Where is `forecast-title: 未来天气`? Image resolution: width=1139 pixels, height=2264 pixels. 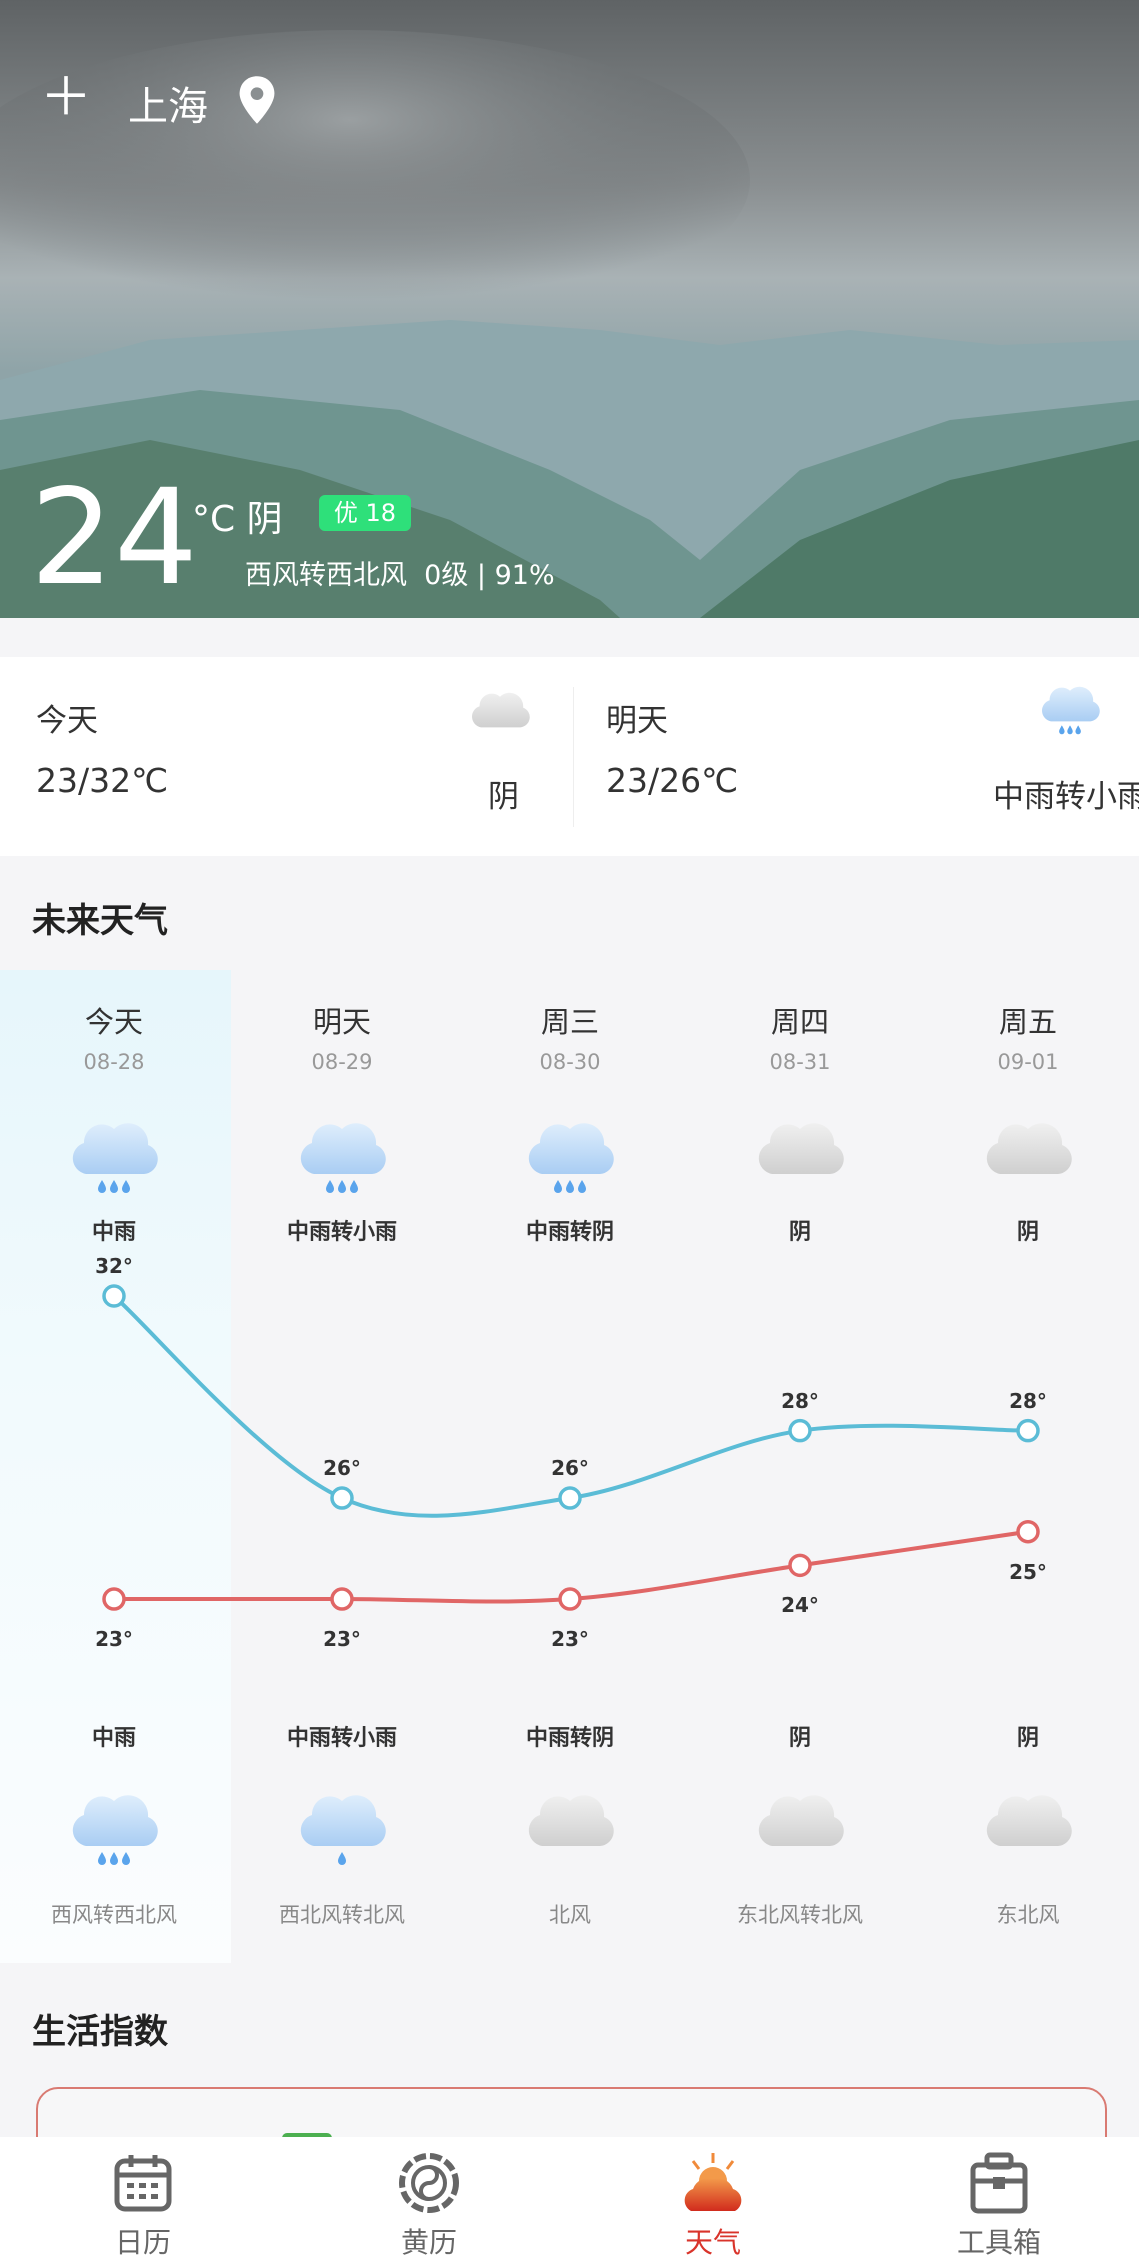
forecast-title: 未来天气 is located at coordinates (100, 921).